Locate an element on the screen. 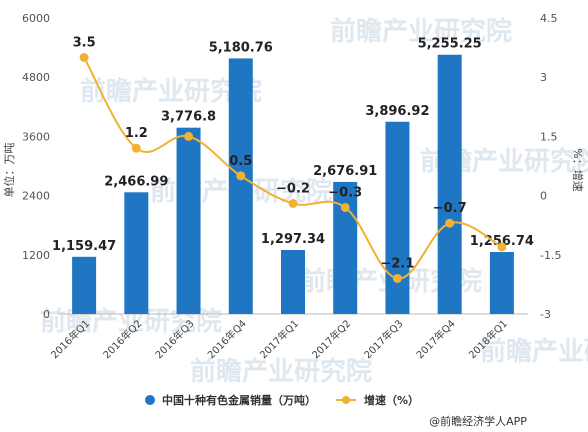  right-tick-label: 0 is located at coordinates (543, 196).